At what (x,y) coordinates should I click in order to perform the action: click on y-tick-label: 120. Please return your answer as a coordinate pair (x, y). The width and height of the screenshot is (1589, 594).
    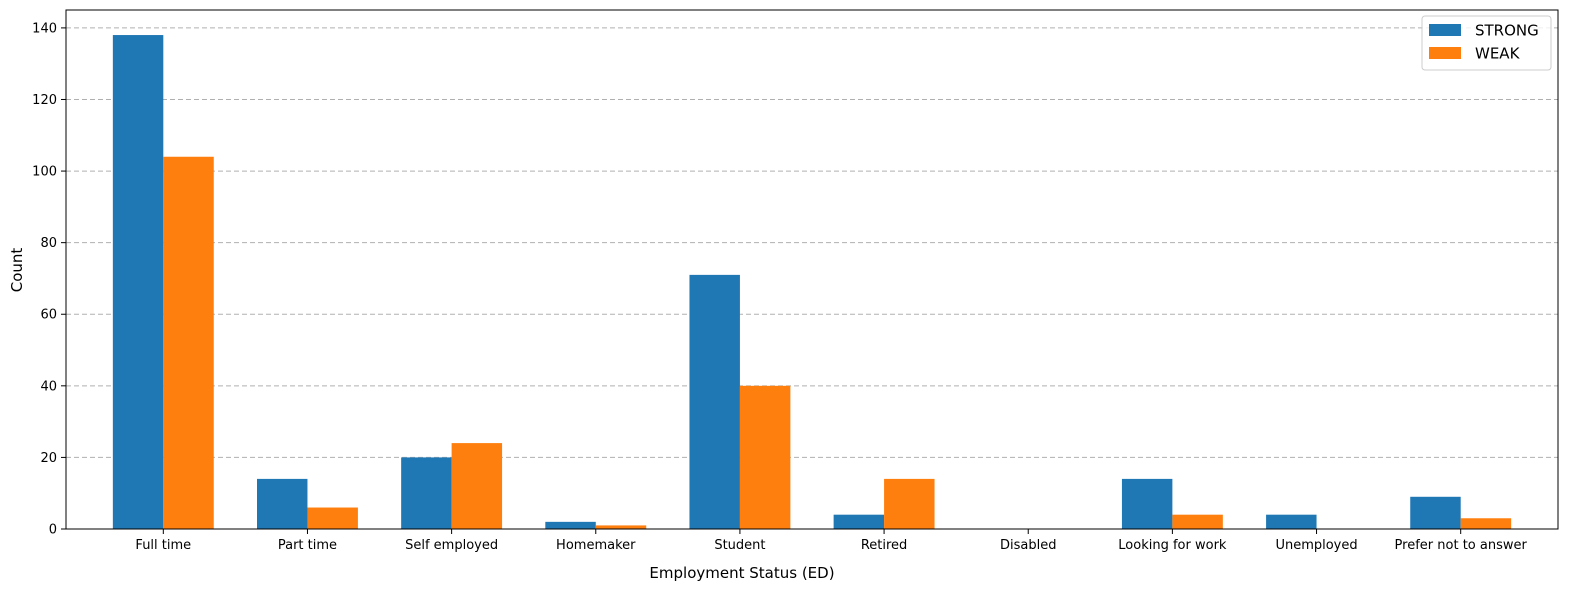
    Looking at the image, I should click on (44, 100).